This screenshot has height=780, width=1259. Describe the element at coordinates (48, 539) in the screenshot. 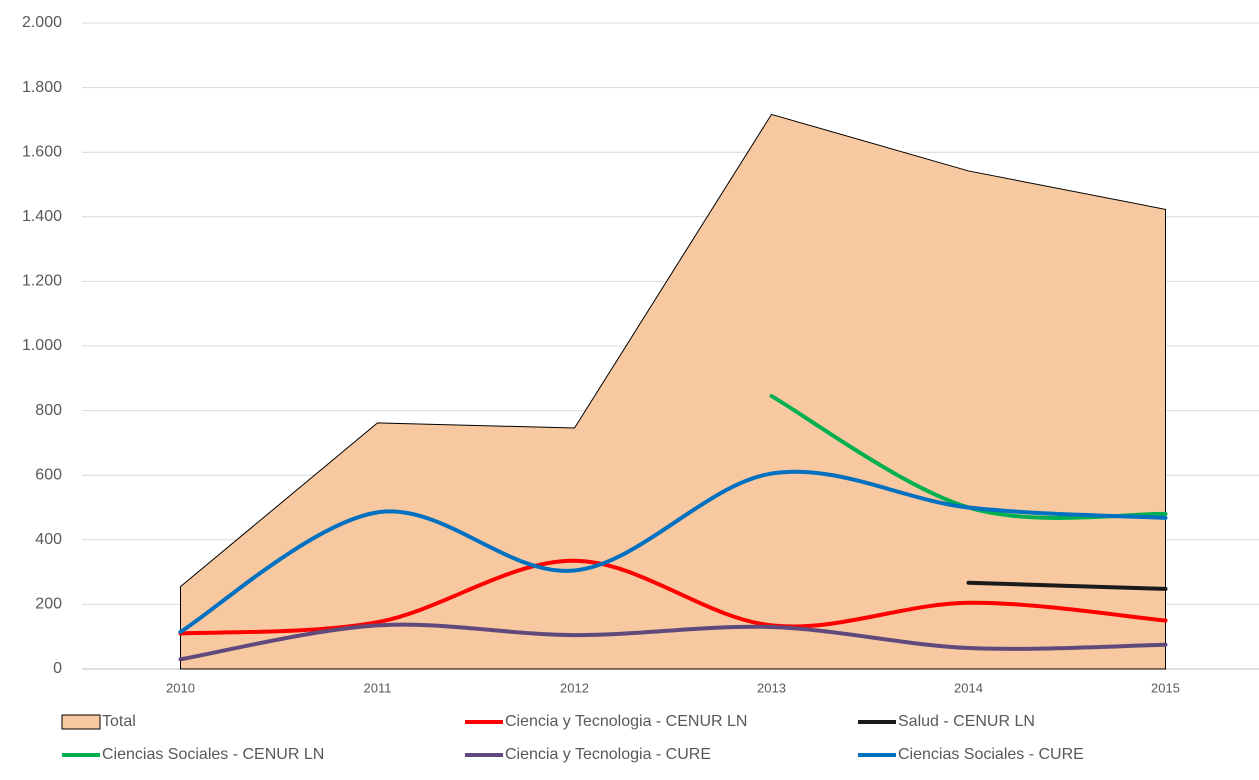

I see `y-tick-label: 400` at that location.